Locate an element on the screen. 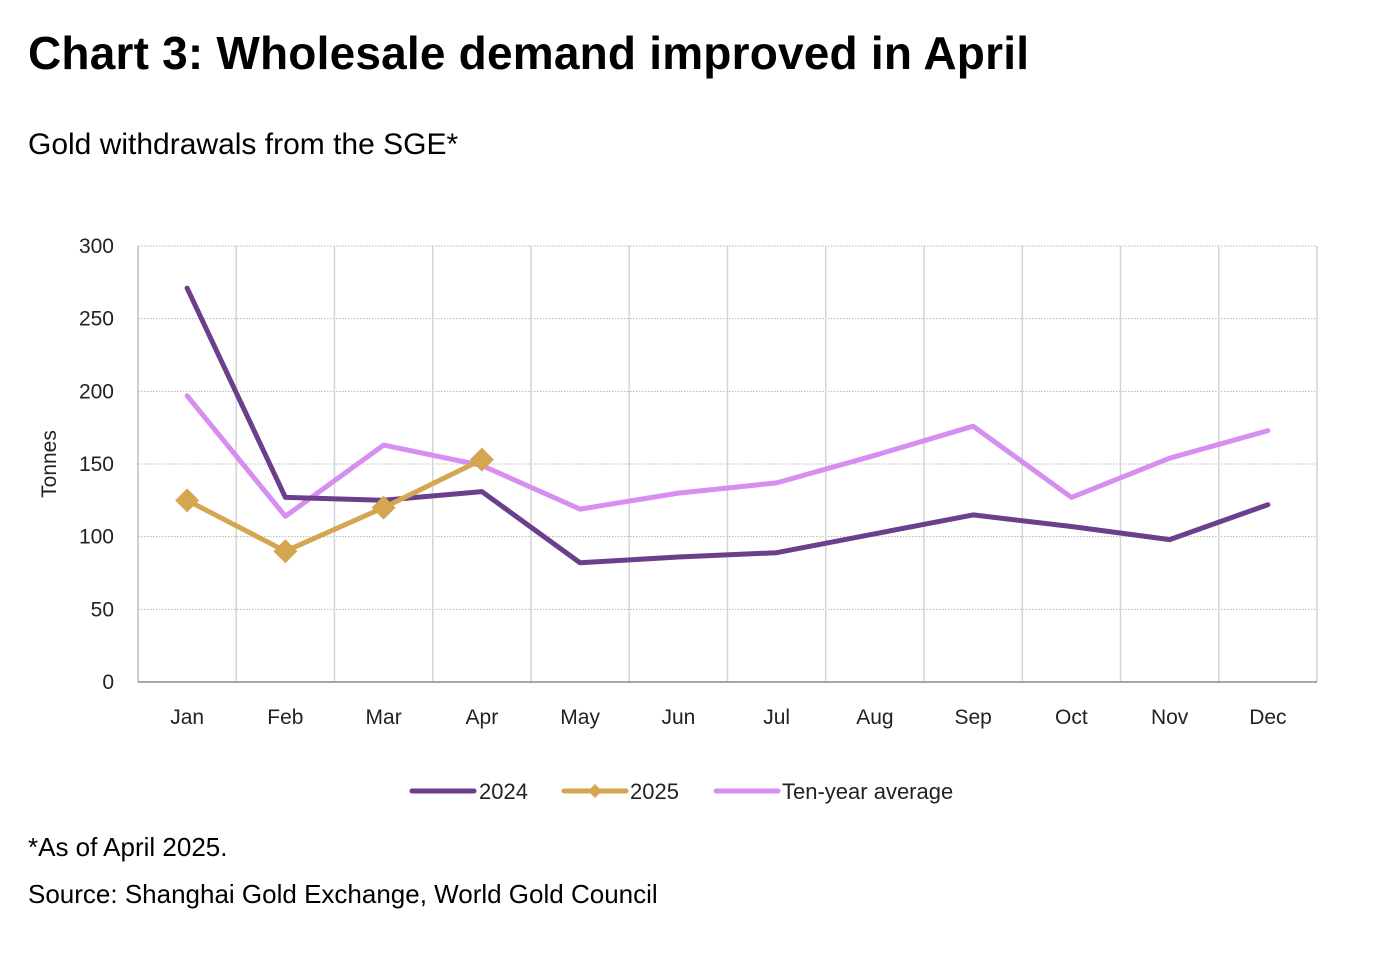 This screenshot has height=962, width=1374. x-tick-label: Oct is located at coordinates (1071, 717).